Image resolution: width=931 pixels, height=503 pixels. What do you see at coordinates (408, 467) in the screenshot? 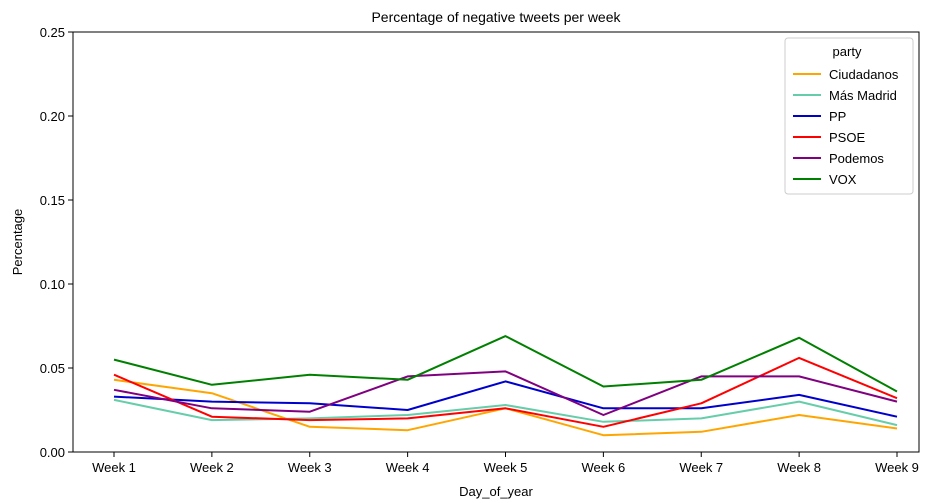
I see `x-tick-label: Week 4` at bounding box center [408, 467].